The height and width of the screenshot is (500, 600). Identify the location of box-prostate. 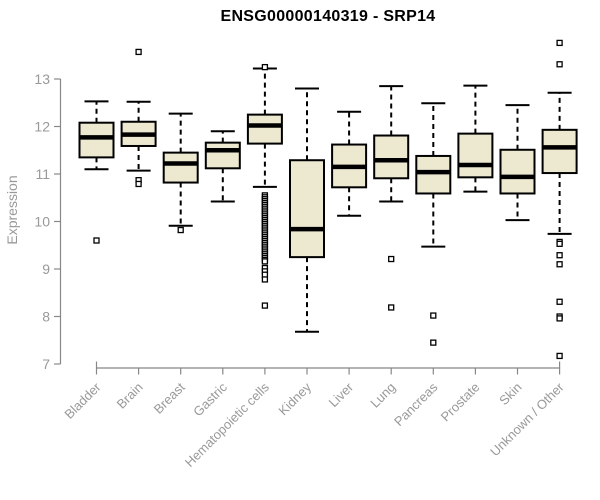
(475, 138).